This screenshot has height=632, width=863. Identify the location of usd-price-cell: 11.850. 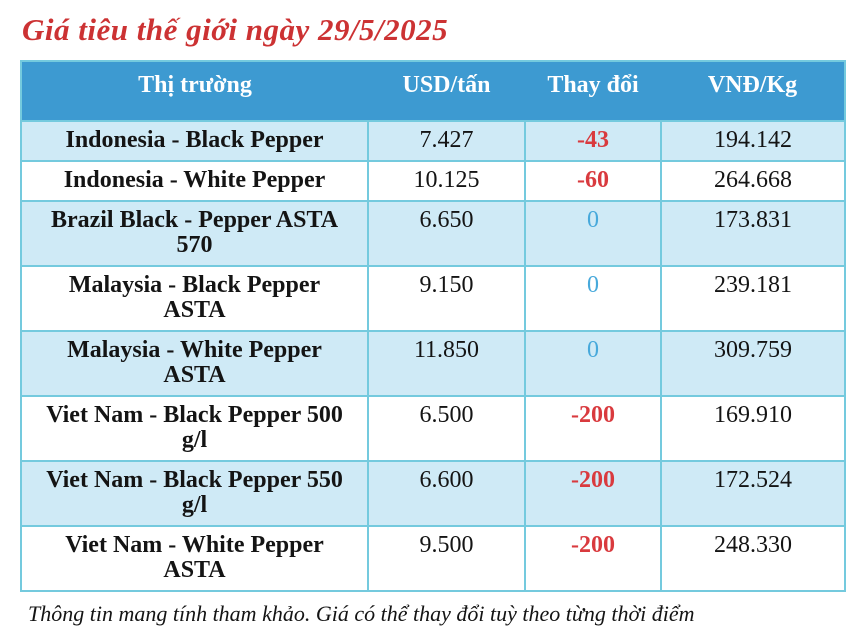
(446, 363).